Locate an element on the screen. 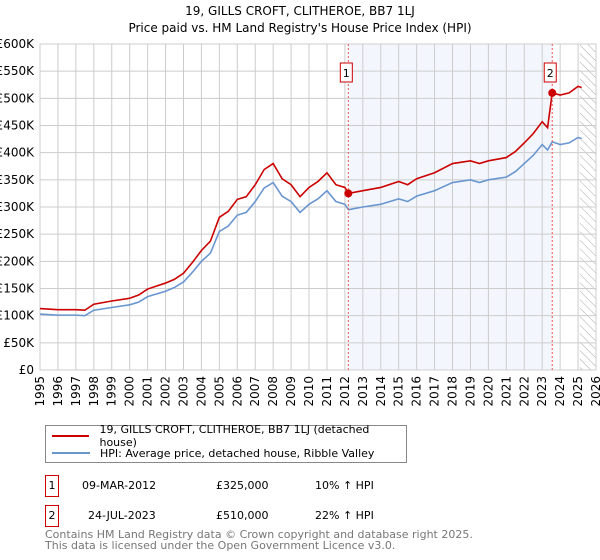 This screenshot has height=560, width=600. y-tick-label: £600K is located at coordinates (17, 44).